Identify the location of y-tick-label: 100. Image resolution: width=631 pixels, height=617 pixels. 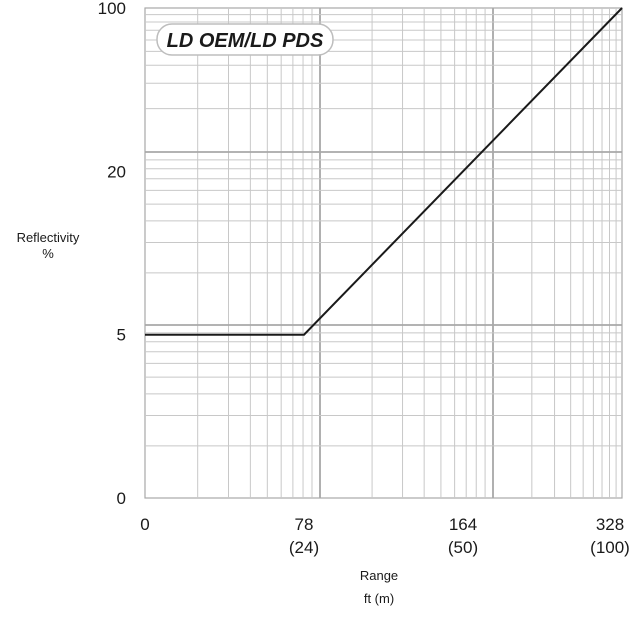
(112, 9).